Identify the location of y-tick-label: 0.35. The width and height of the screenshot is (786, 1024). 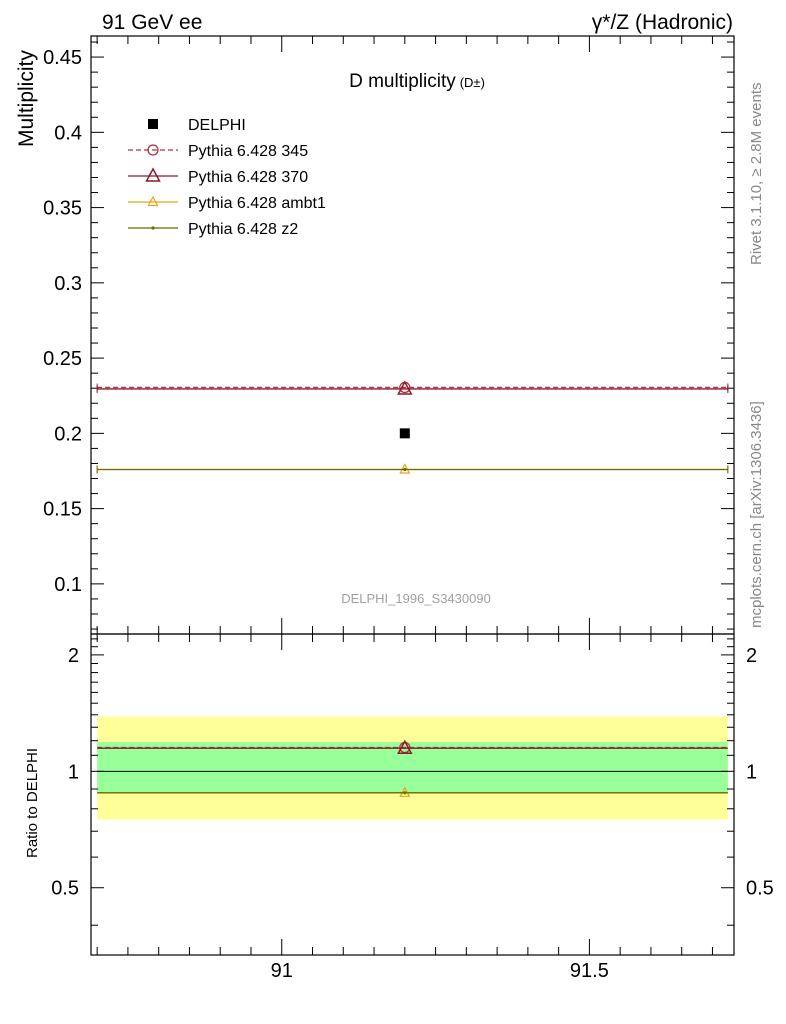
(62, 209).